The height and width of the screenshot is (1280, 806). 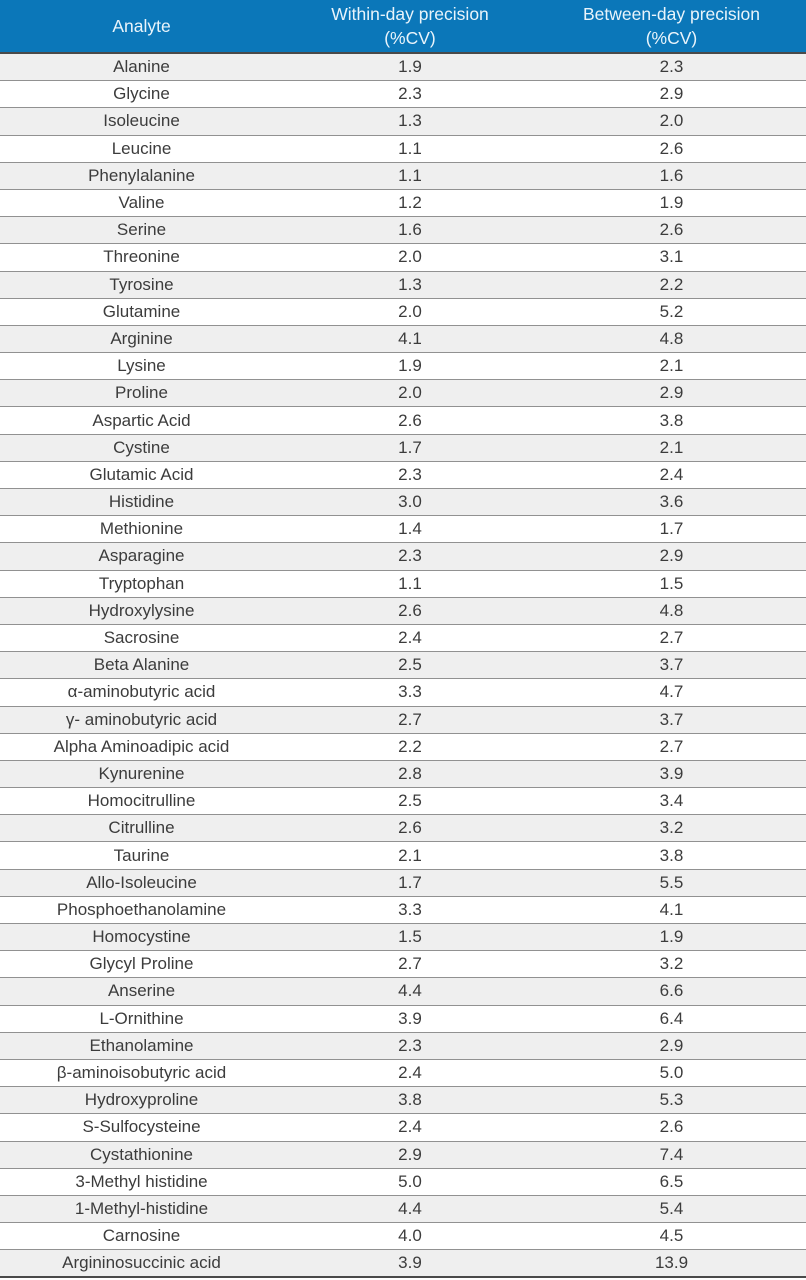 What do you see at coordinates (403, 1046) in the screenshot?
I see `table-row: Ethanolamine 2.3 2.9` at bounding box center [403, 1046].